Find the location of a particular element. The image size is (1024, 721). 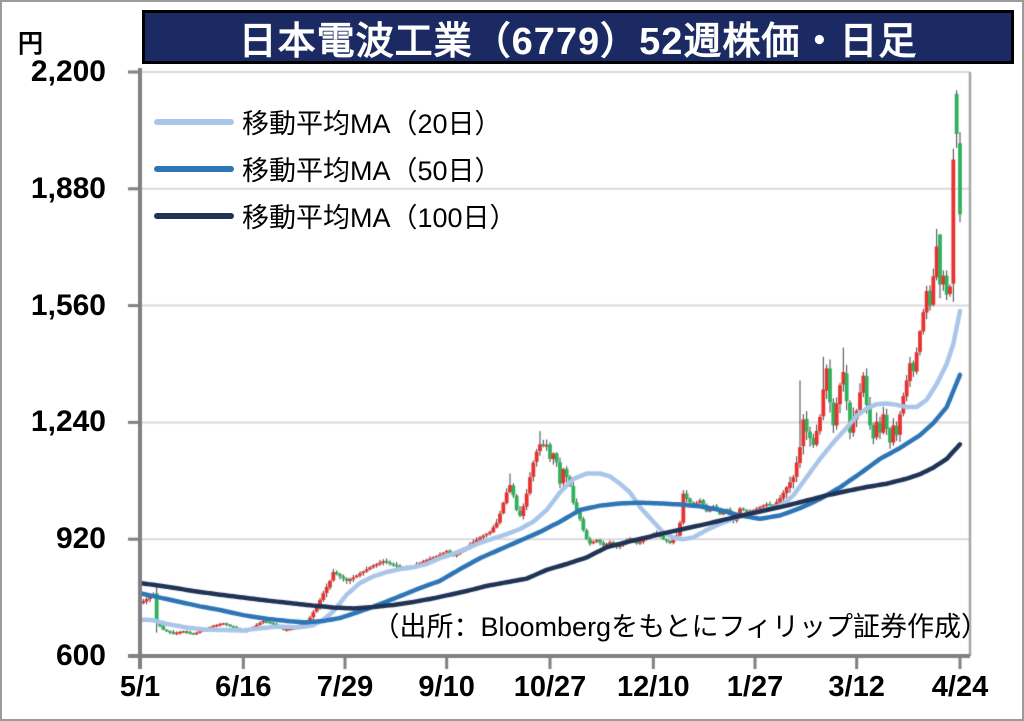

legend-item-ma20: 移動平均MA（20日） is located at coordinates (335, 121).